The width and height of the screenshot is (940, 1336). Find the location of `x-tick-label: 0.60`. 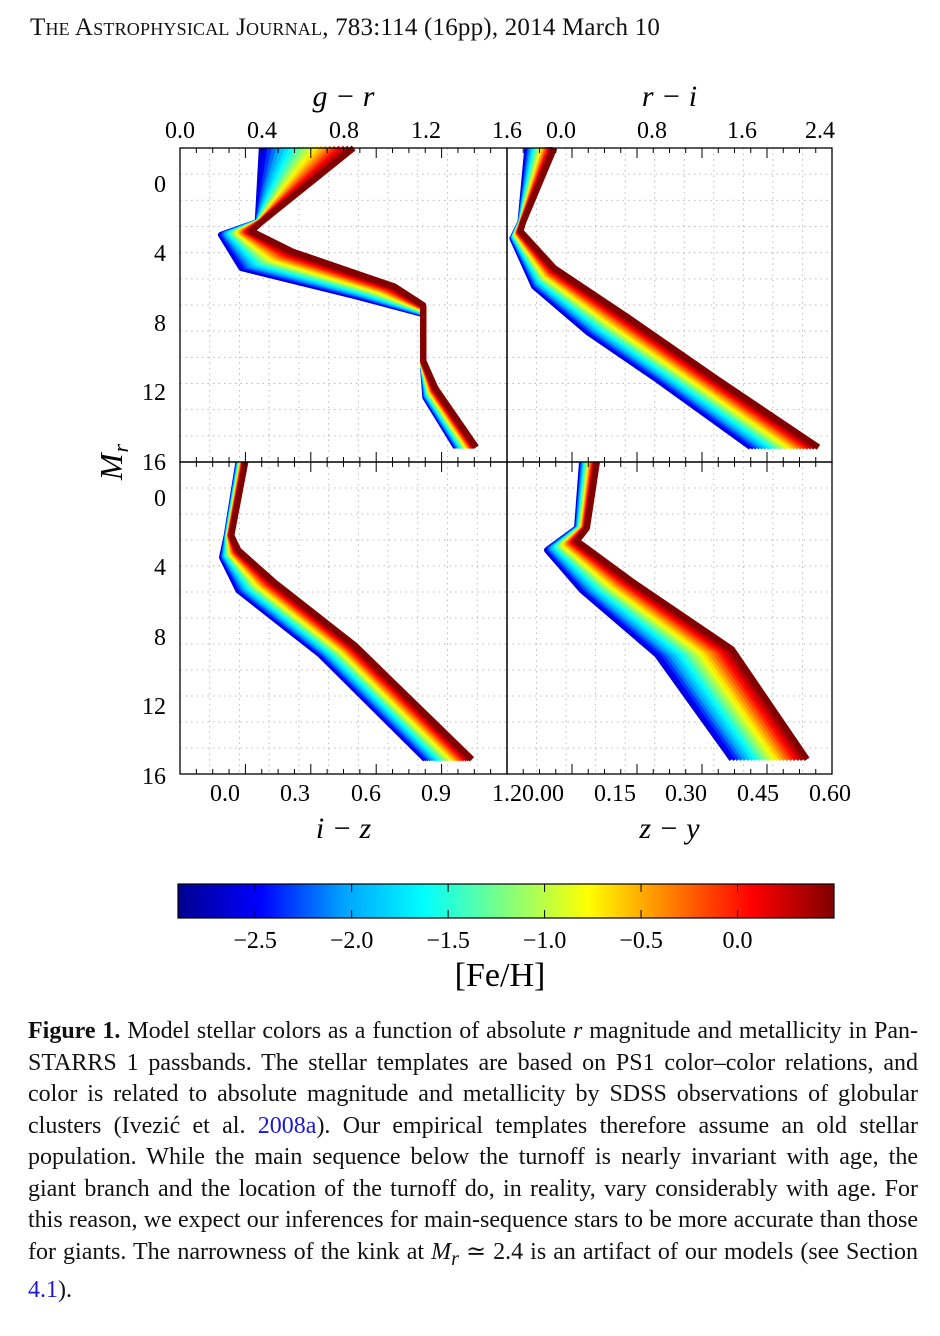

x-tick-label: 0.60 is located at coordinates (830, 794).